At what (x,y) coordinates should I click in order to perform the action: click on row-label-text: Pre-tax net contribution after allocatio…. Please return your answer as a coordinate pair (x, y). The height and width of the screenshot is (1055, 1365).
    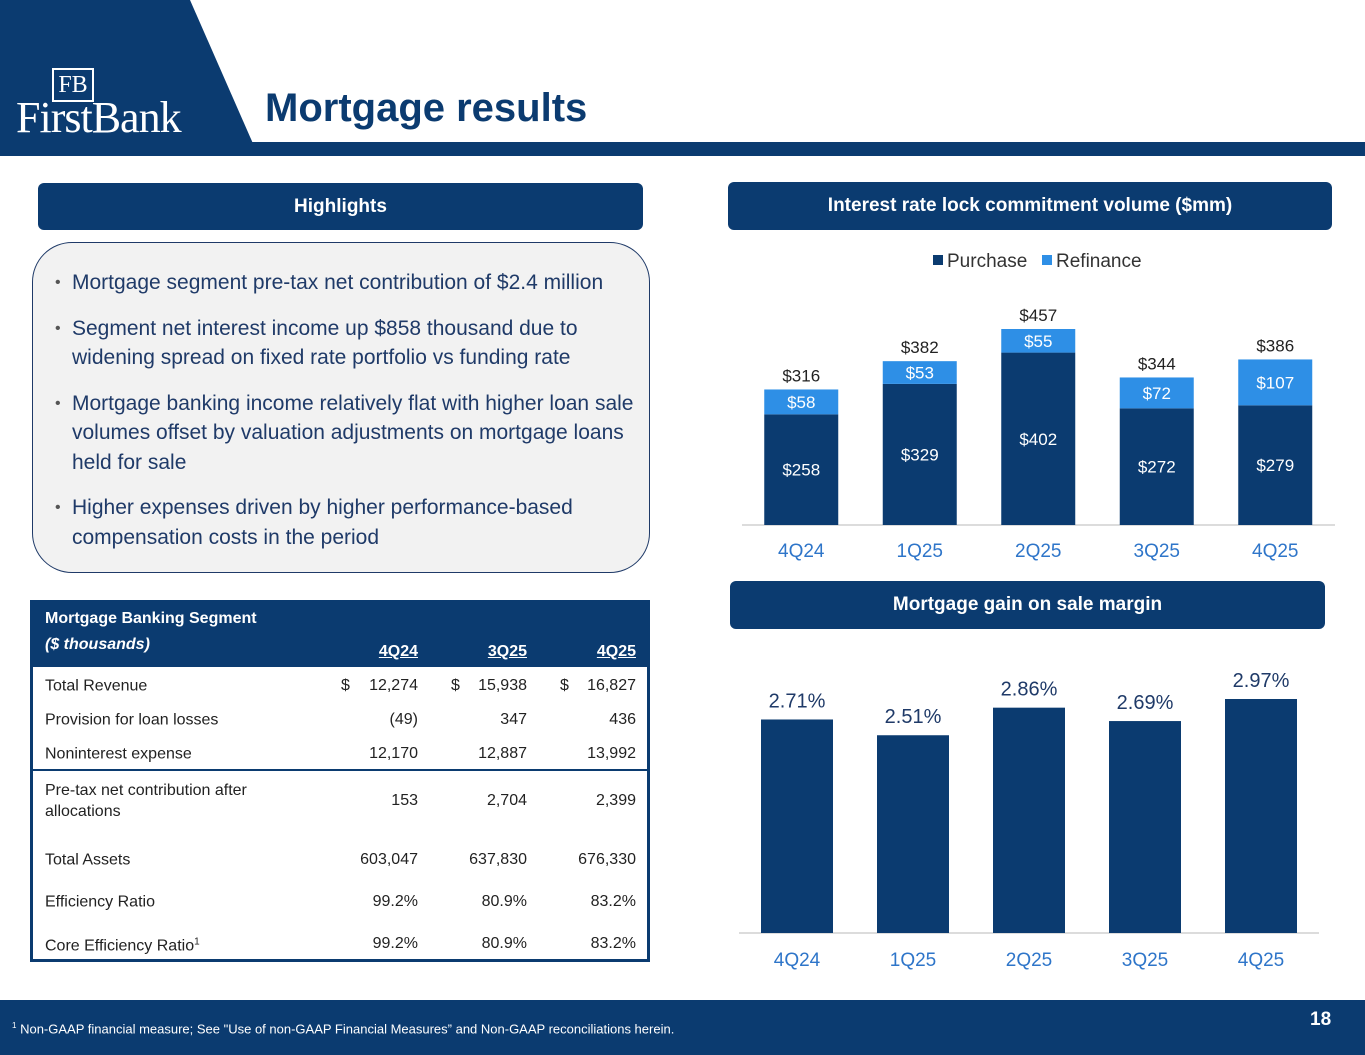
    Looking at the image, I should click on (146, 801).